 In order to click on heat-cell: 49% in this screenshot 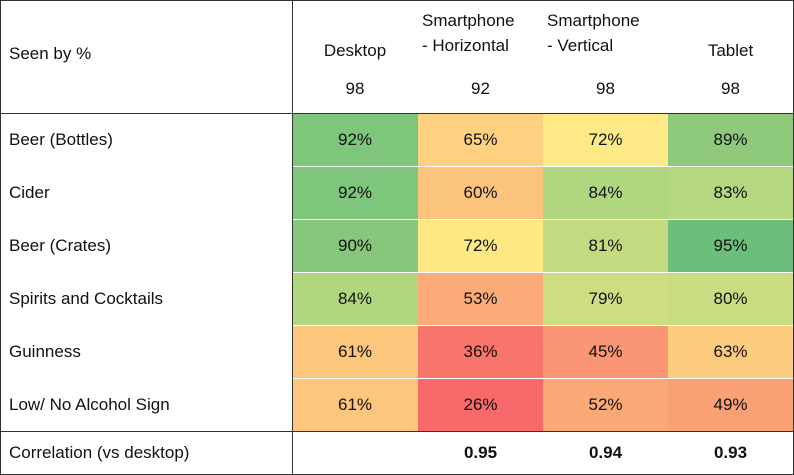, I will do `click(730, 405)`.